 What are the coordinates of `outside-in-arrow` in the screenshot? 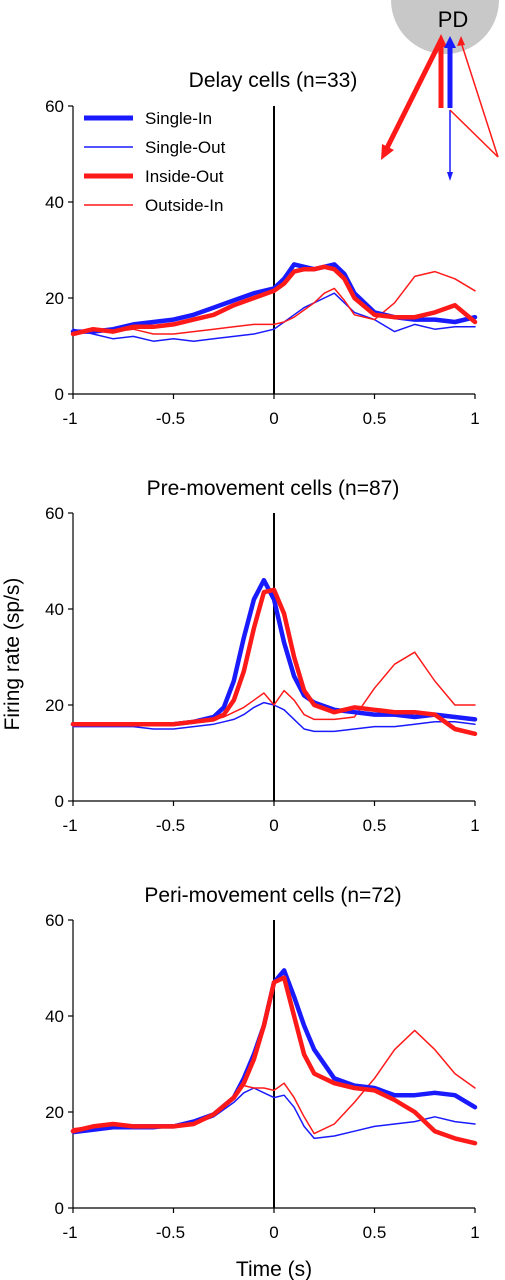 It's located at (474, 97).